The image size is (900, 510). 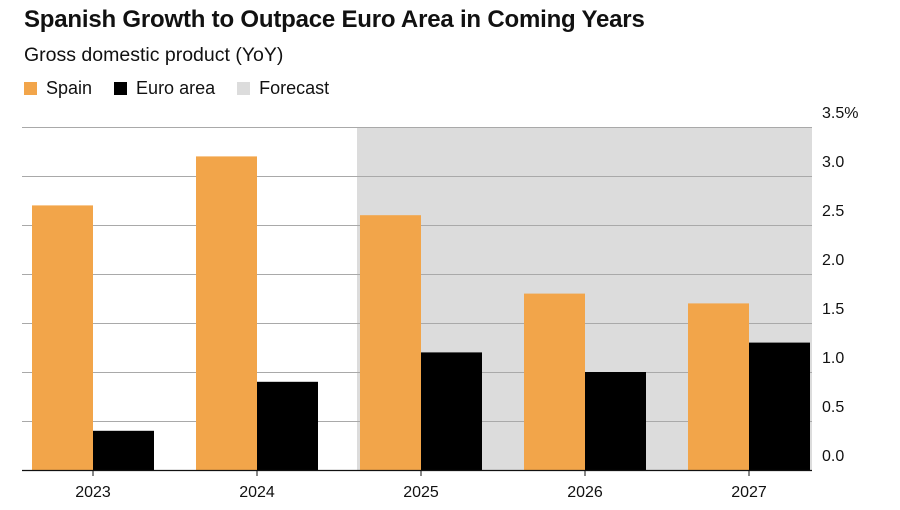 I want to click on bar-euro-area-2024, so click(x=287, y=425).